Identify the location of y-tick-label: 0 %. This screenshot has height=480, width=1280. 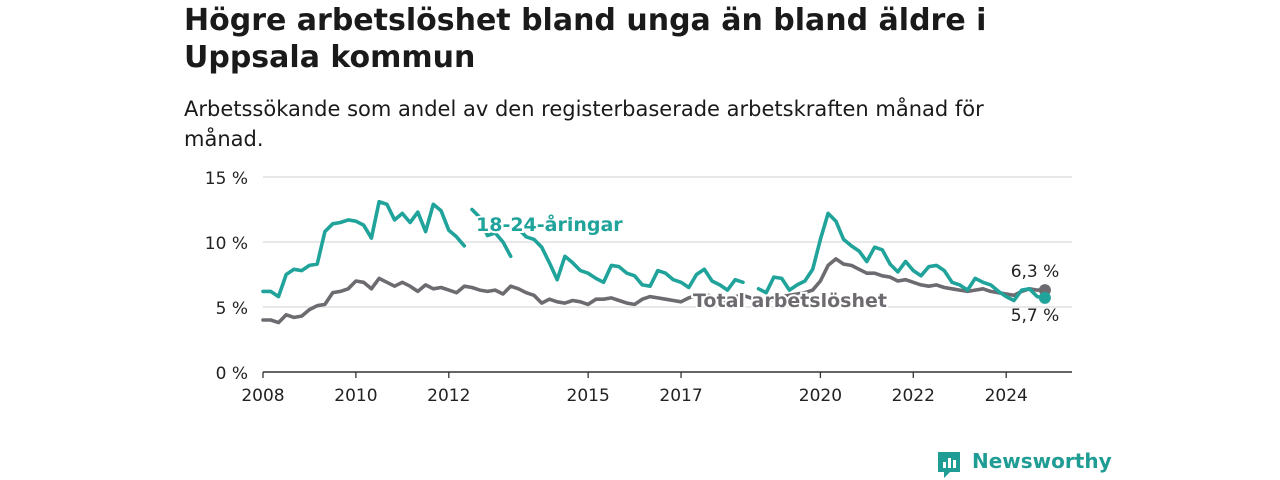
(232, 374).